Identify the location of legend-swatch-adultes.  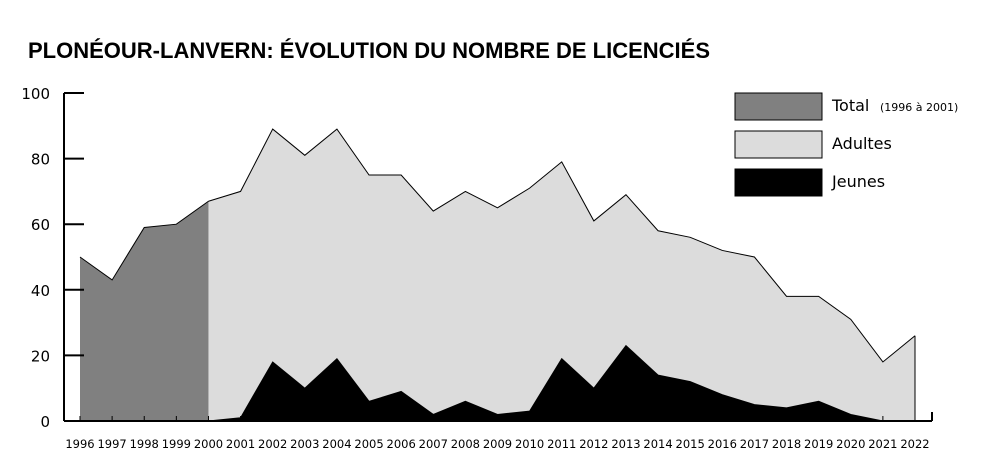
(778, 144).